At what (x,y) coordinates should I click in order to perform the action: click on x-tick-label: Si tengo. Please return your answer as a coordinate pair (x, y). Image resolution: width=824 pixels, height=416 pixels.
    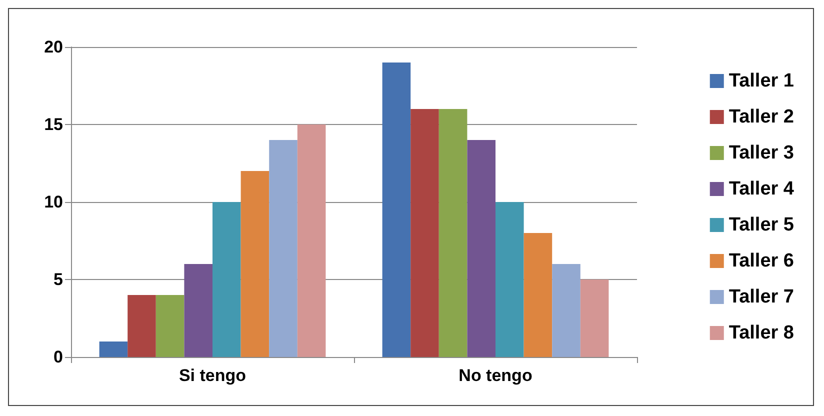
    Looking at the image, I should click on (212, 375).